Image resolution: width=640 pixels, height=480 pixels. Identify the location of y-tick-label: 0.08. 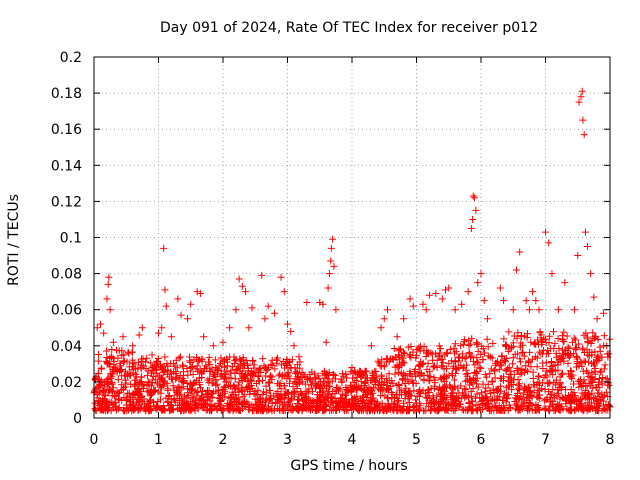
(66, 275).